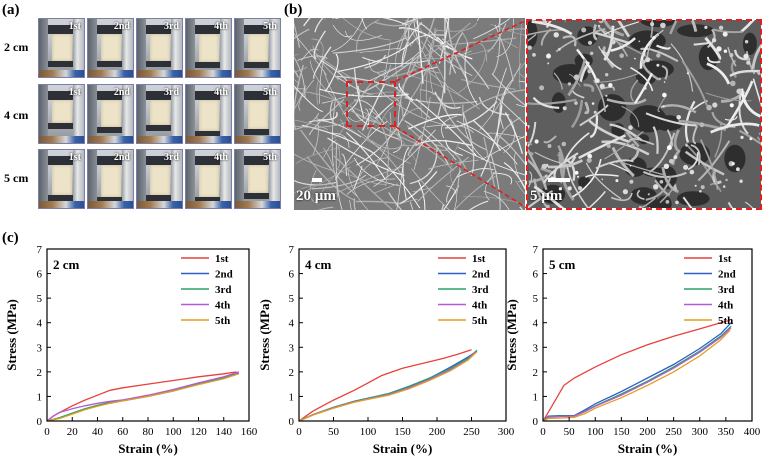  I want to click on series-line-4th, so click(637, 374).